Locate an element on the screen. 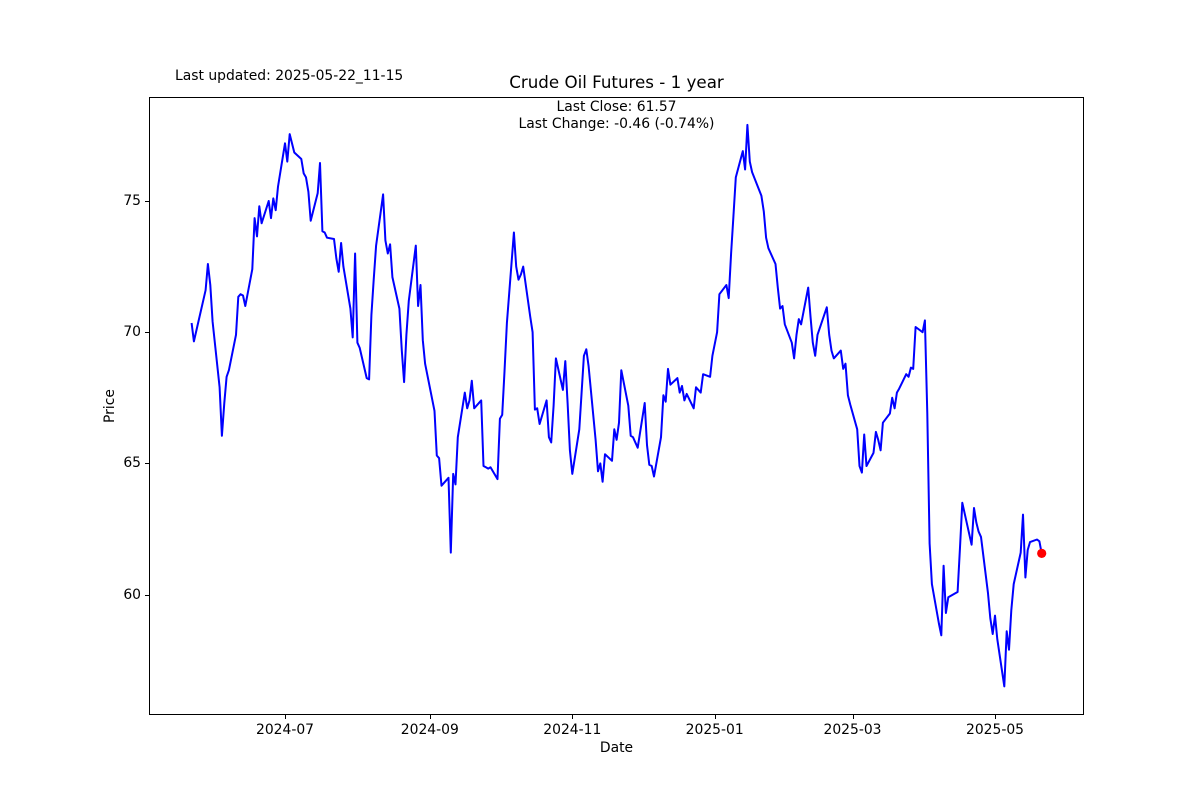 The height and width of the screenshot is (800, 1200). y-tick-label: 70 is located at coordinates (132, 332).